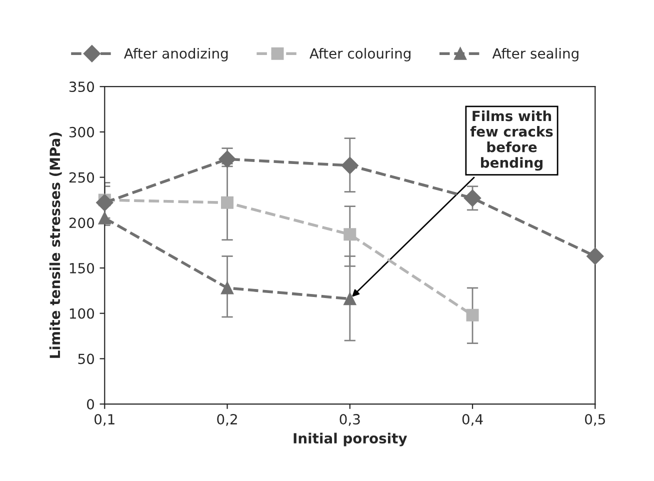 This screenshot has width=654, height=481. I want to click on legend-label: After colouring, so click(360, 55).